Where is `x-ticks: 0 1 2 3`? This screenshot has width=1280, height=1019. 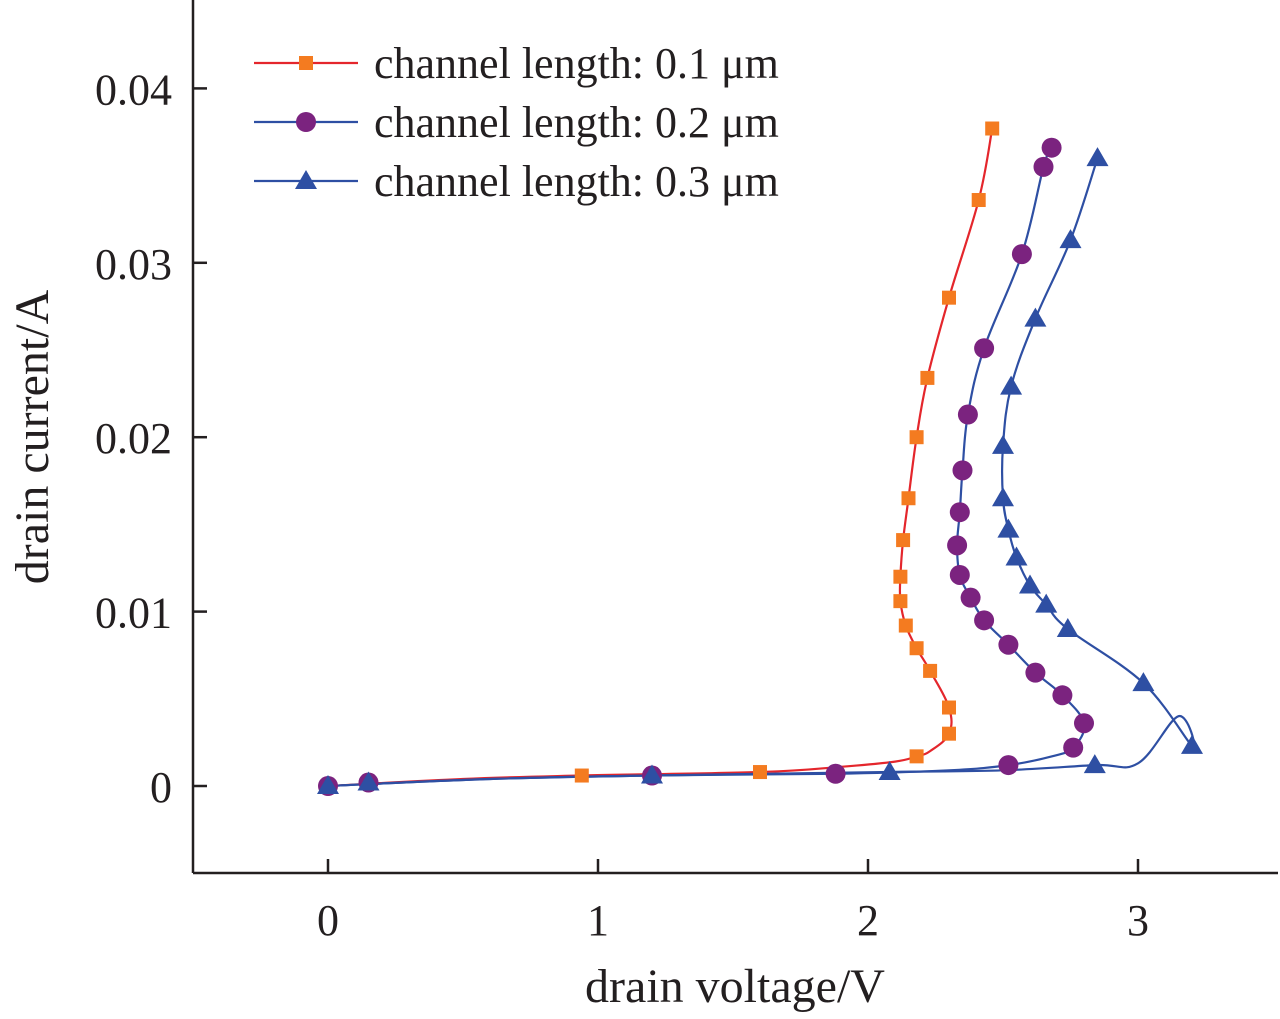
x-ticks: 0 1 2 3 is located at coordinates (733, 902).